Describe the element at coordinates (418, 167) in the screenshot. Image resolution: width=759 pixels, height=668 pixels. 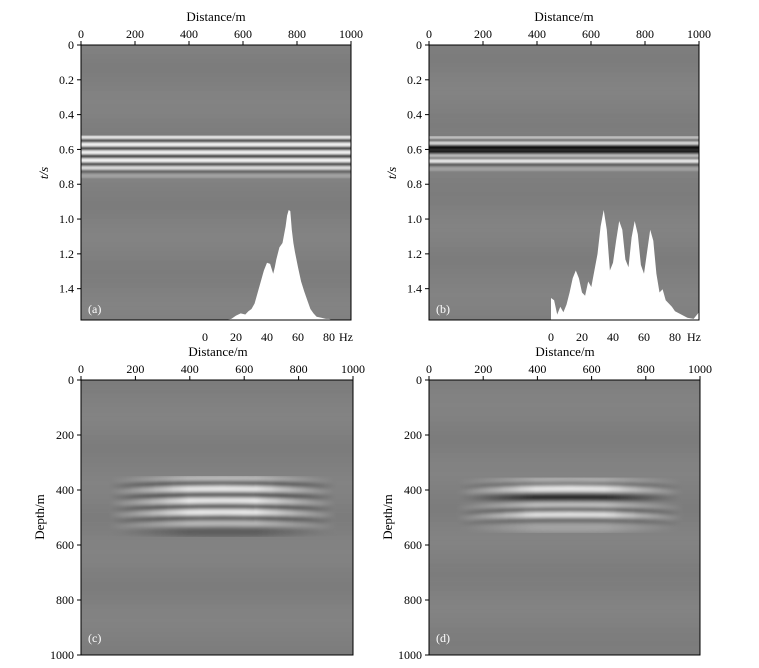
I see `panel-b-y-ticks: 0 0.2 0.4 0.6 0.8 1.0 1.2 1.4` at that location.